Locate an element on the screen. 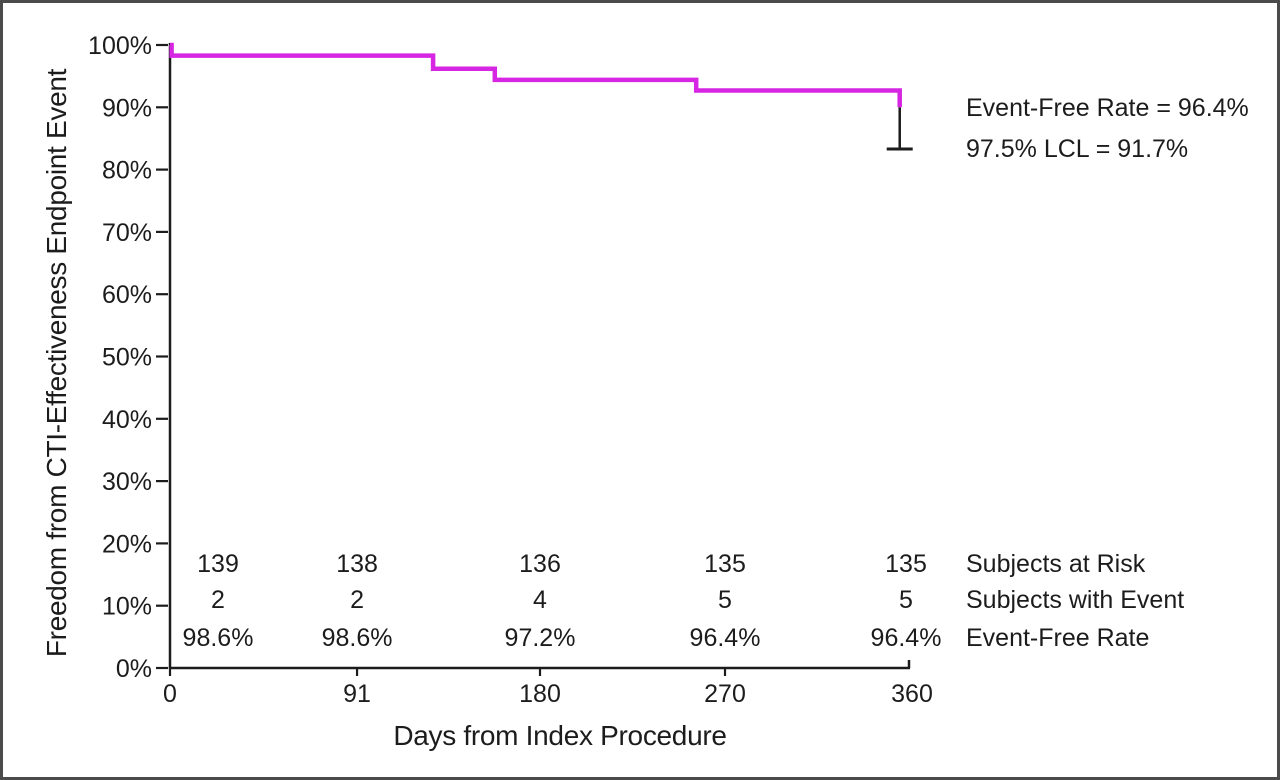 This screenshot has height=780, width=1280. risk-table-label-subjects-at-risk: Subjects at Risk is located at coordinates (1056, 564).